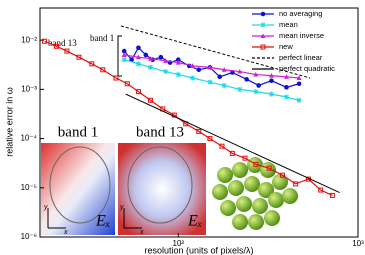  What do you see at coordinates (300, 13) in the screenshot?
I see `legend-label: no averaging` at bounding box center [300, 13].